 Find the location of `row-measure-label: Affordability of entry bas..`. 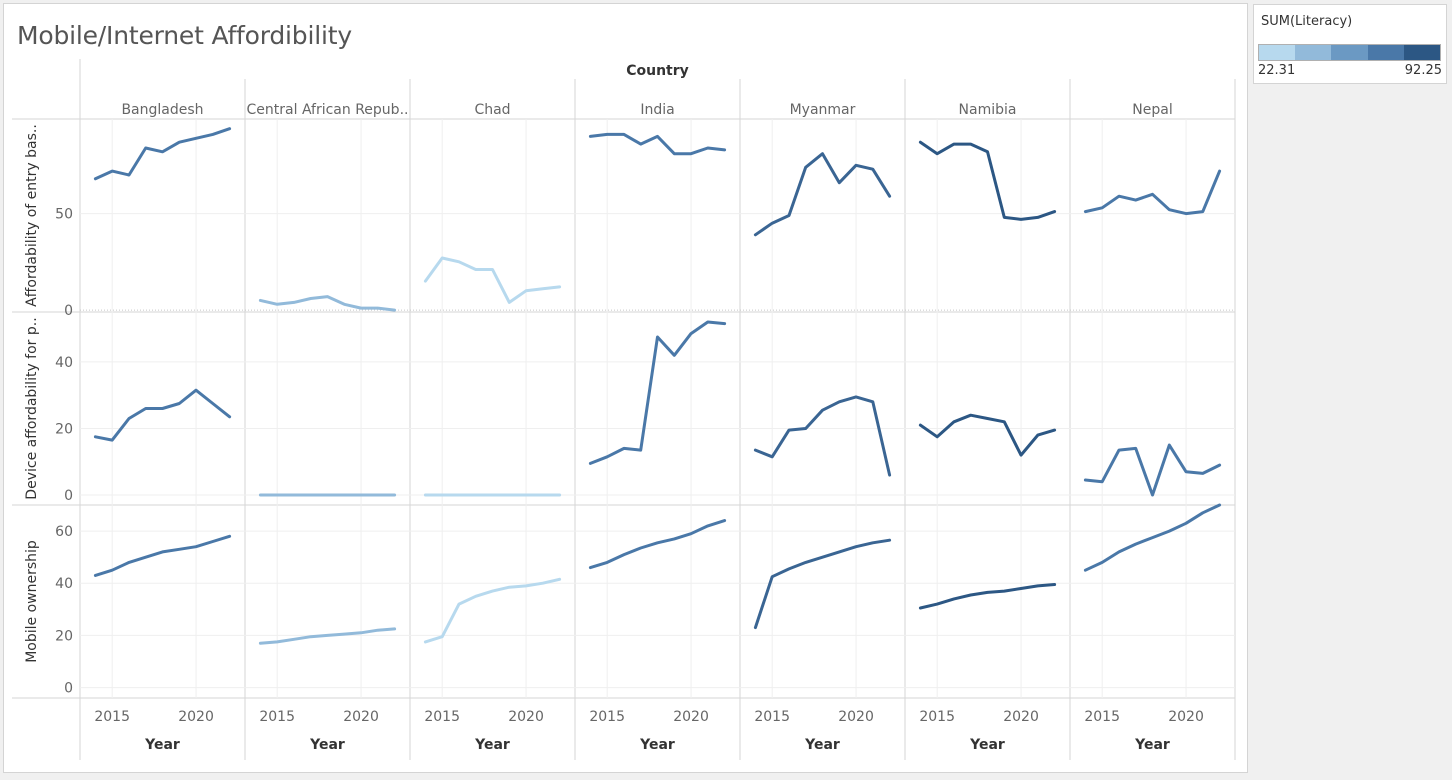

row-measure-label: Affordability of entry bas.. is located at coordinates (32, 215).